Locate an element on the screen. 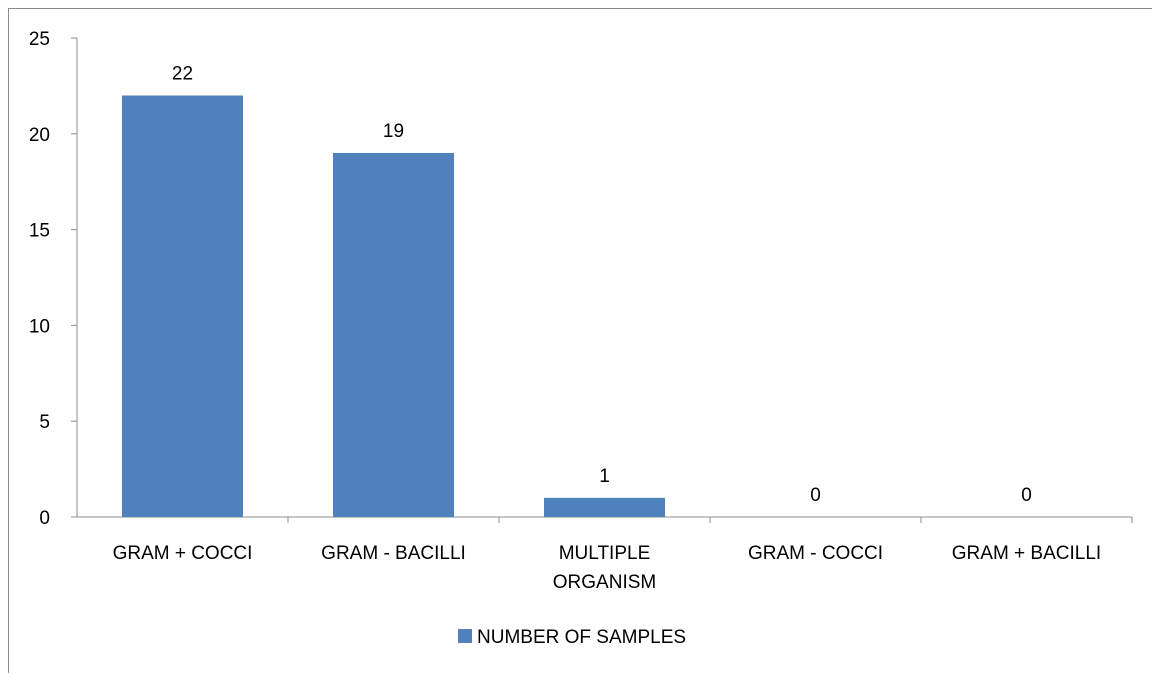 The height and width of the screenshot is (675, 1154). legend-label: NUMBER OF SAMPLES is located at coordinates (581, 637).